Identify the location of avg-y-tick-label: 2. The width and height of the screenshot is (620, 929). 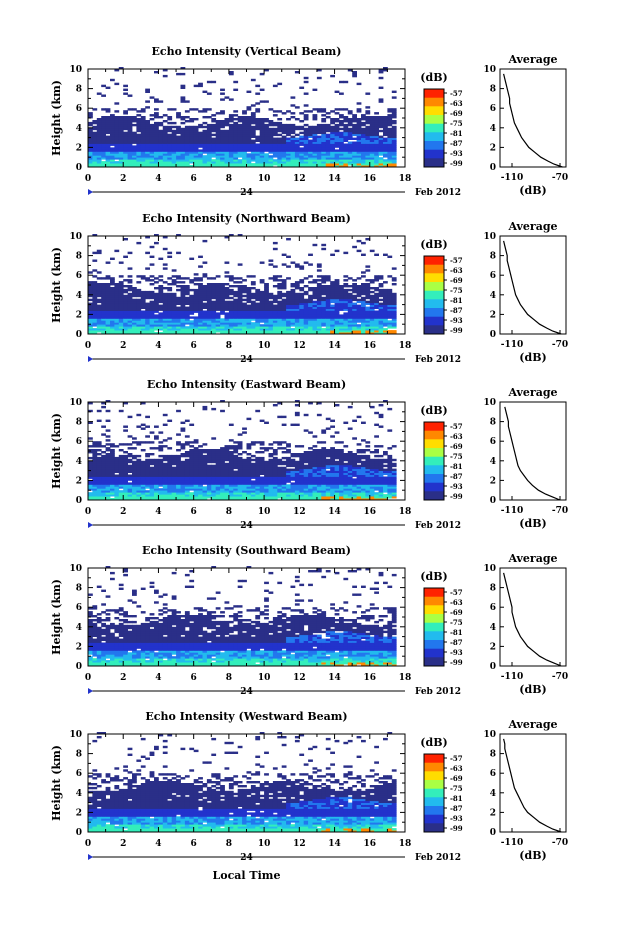
(493, 148).